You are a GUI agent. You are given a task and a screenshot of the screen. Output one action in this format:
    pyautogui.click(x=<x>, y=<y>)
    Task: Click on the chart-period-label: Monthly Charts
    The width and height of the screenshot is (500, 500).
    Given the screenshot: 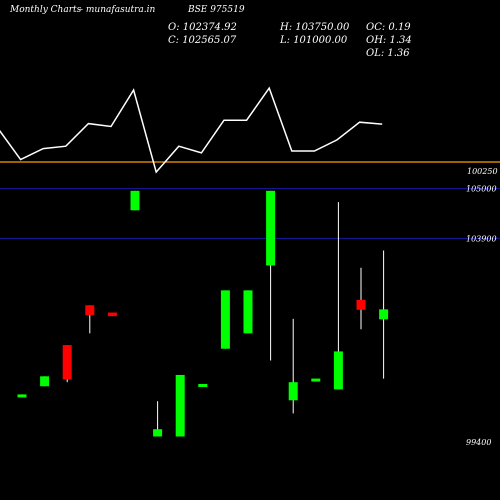 What is the action you would take?
    pyautogui.click(x=46, y=10)
    